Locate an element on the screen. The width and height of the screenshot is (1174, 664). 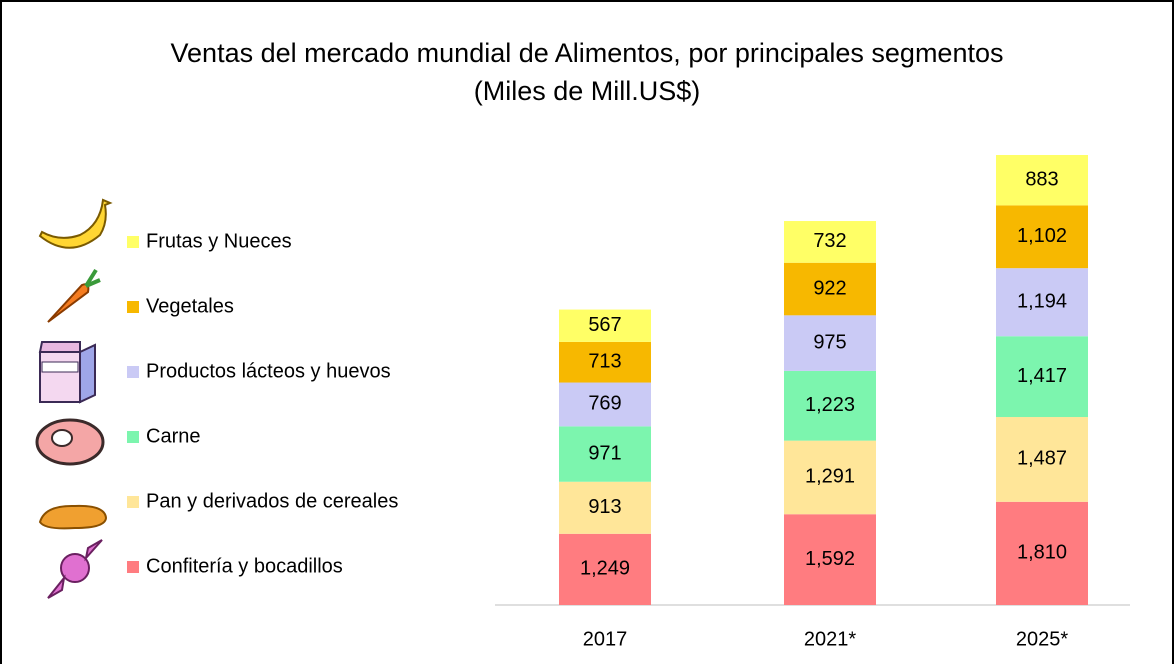
bread-icon is located at coordinates (73, 517).